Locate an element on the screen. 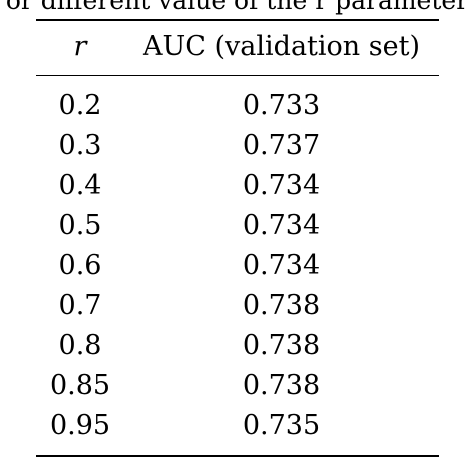  table-header-rule is located at coordinates (237, 75).